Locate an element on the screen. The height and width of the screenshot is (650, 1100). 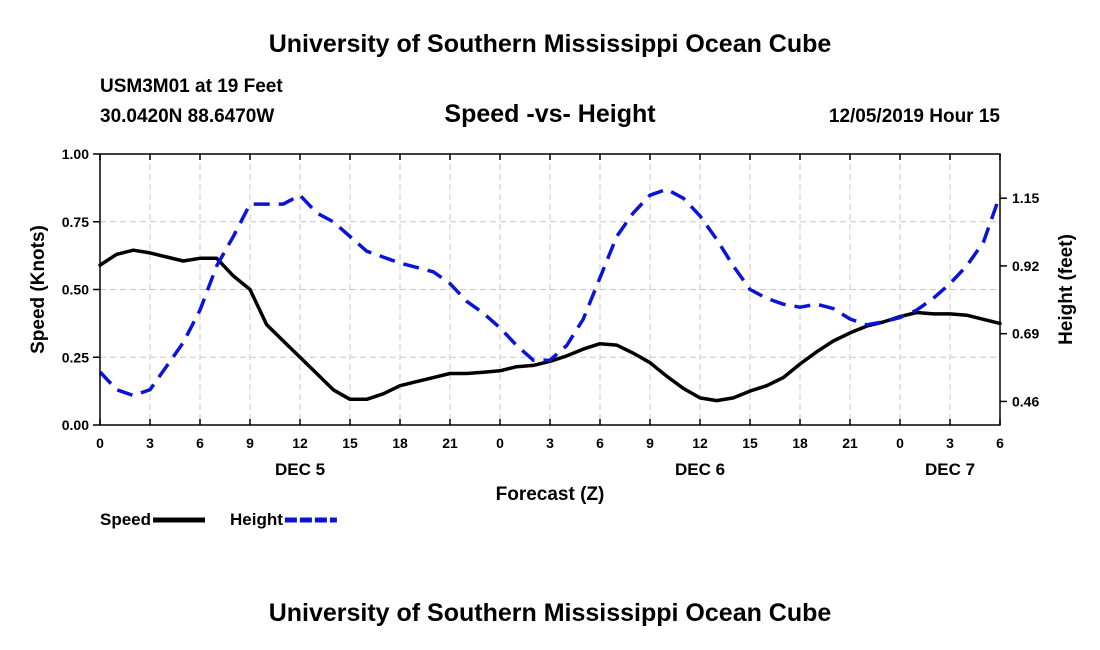
y-tick-label: 0.00 is located at coordinates (75, 425).